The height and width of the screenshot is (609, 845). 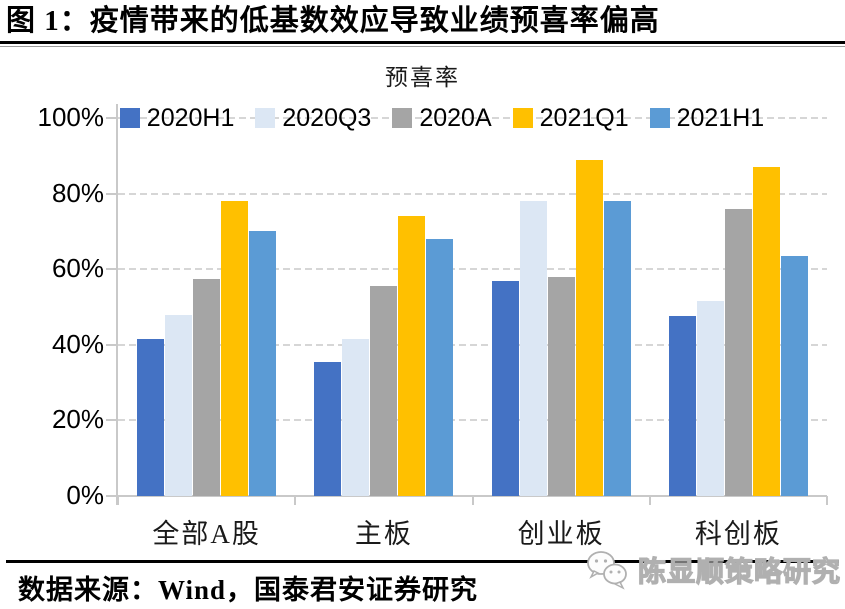 I want to click on wechat-icon, so click(x=607, y=570).